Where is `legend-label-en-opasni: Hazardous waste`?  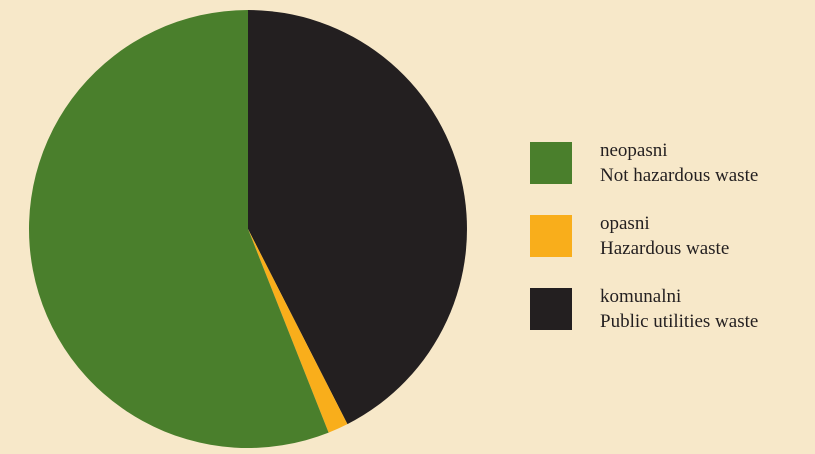 legend-label-en-opasni: Hazardous waste is located at coordinates (665, 248).